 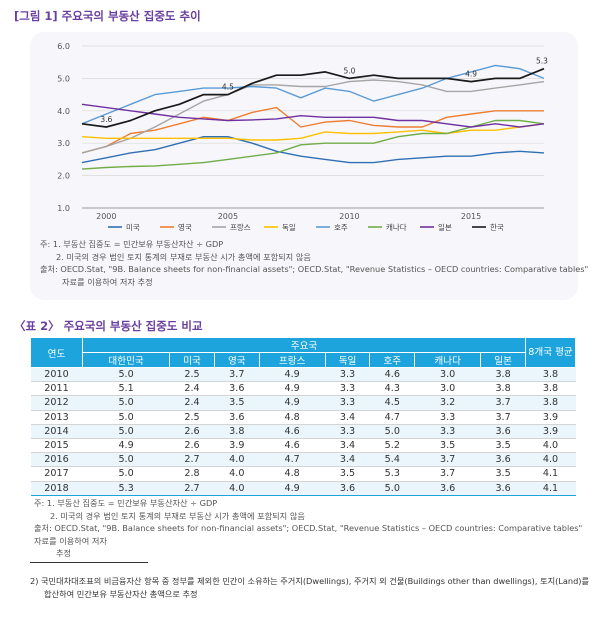 What do you see at coordinates (349, 216) in the screenshot?
I see `x-tick-label: 2010` at bounding box center [349, 216].